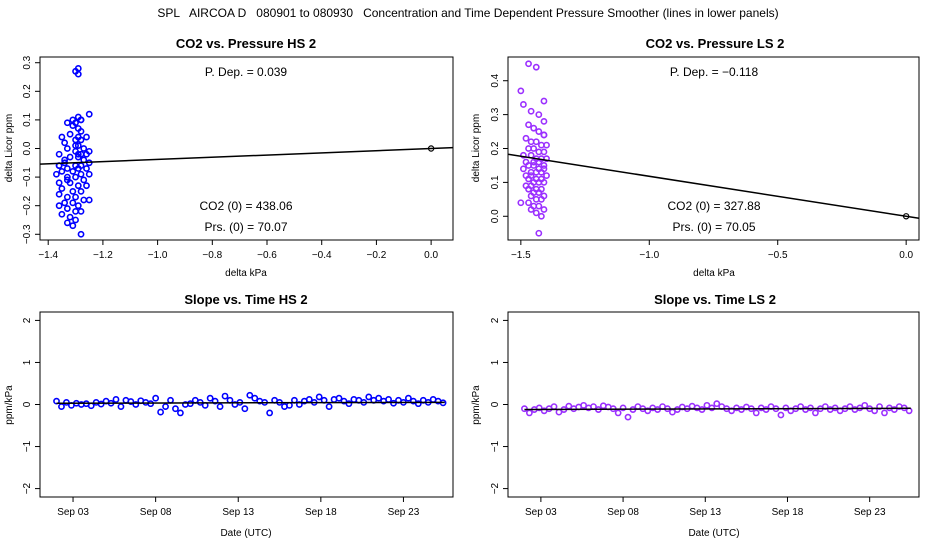 The height and width of the screenshot is (540, 936). I want to click on x-tick-label: −1.2, so click(103, 255).